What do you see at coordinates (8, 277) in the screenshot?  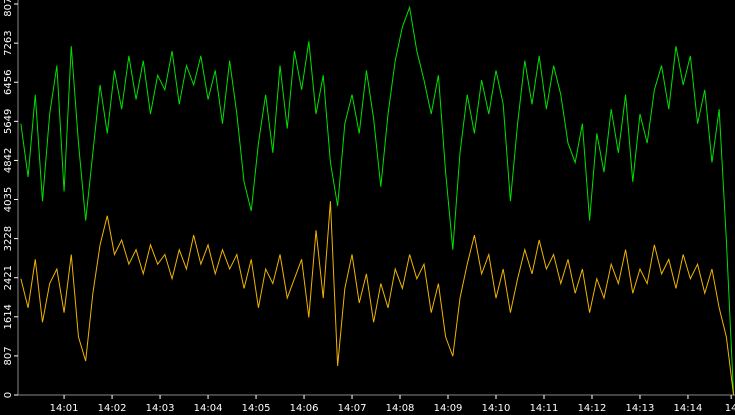 I see `y-tick-label: 2421` at bounding box center [8, 277].